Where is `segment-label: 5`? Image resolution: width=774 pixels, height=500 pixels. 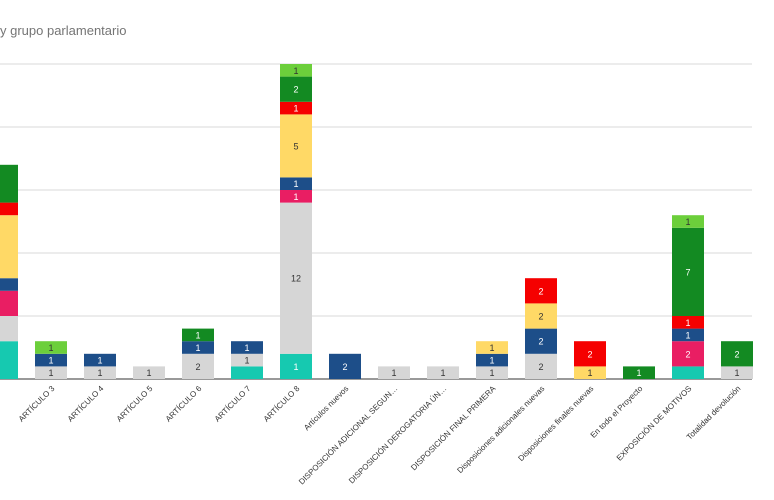
segment-label: 5 is located at coordinates (295, 146).